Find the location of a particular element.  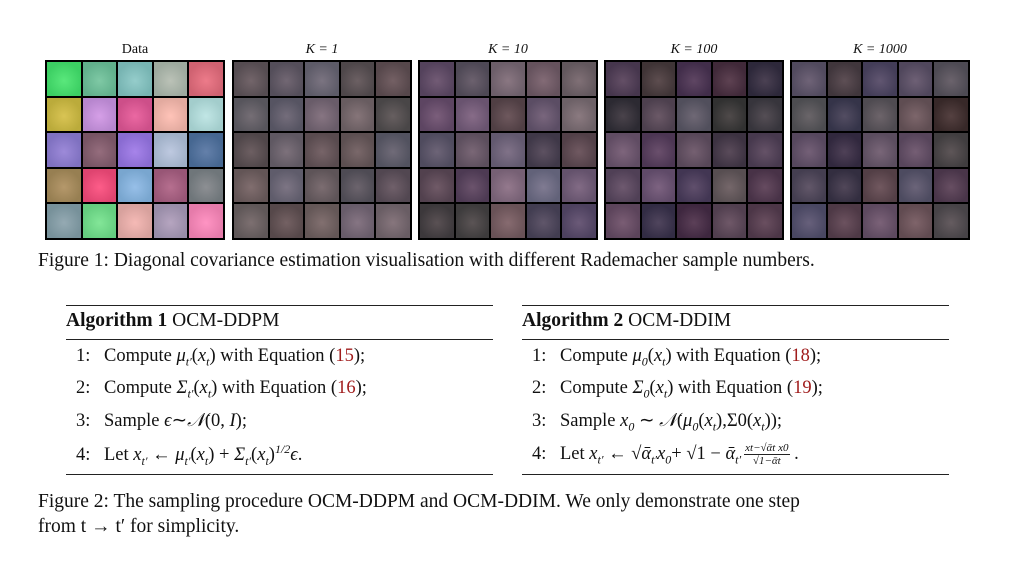

text: Compute is located at coordinates (596, 388).